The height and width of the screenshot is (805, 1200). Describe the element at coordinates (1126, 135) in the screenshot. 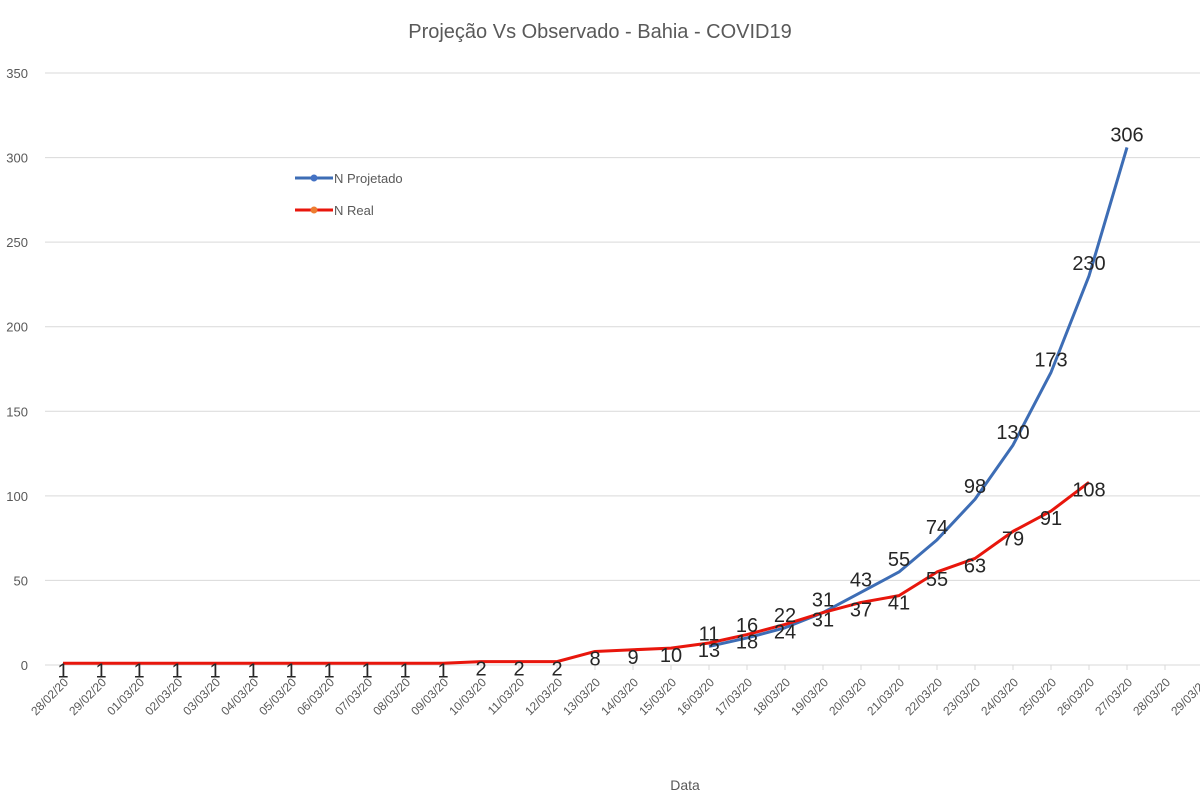

I see `data-label: 306` at that location.